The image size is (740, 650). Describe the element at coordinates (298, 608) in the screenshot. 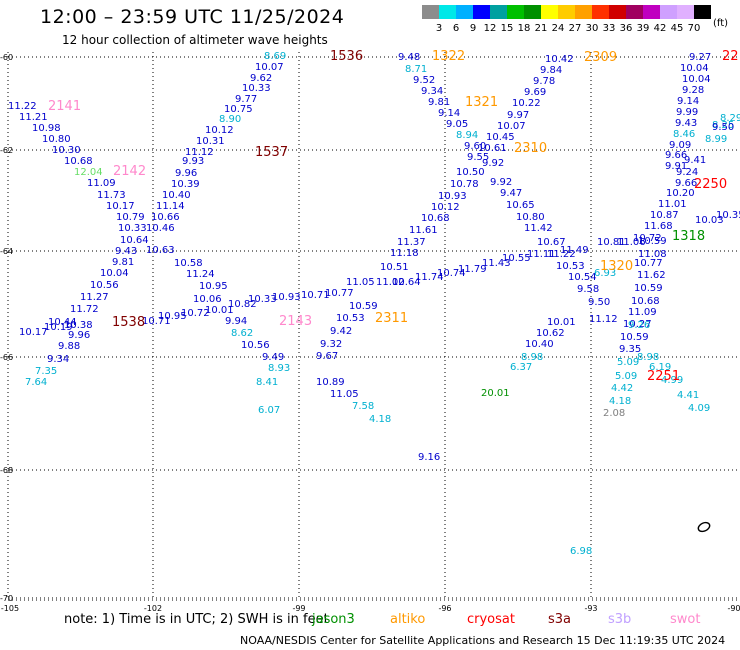

I see `lon-tick-label: -99` at that location.